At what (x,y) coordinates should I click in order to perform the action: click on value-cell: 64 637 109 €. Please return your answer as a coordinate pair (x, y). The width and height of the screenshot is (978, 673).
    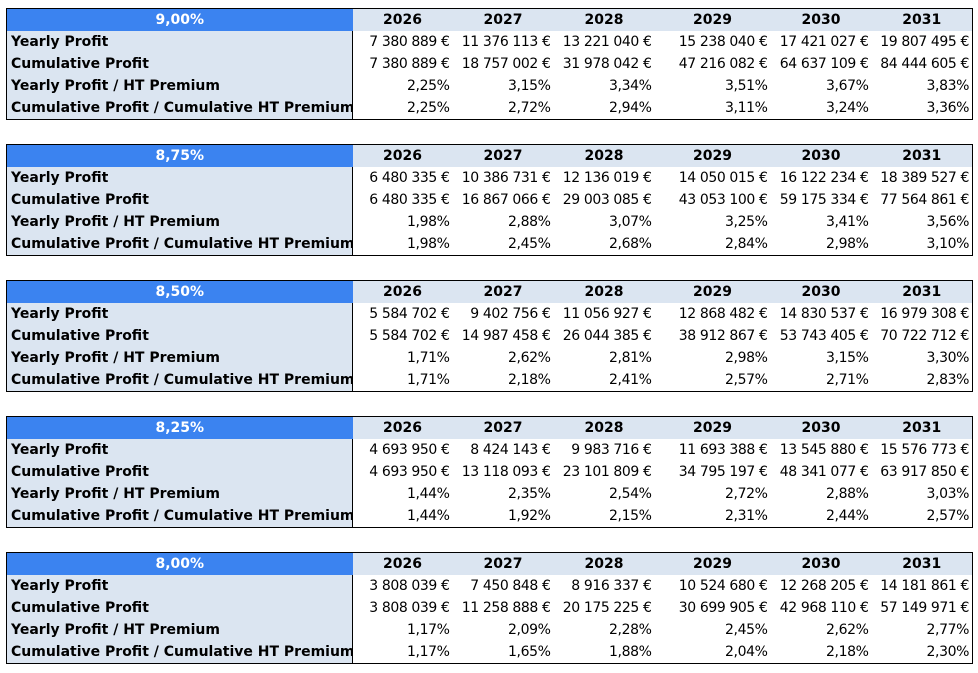
    Looking at the image, I should click on (824, 64).